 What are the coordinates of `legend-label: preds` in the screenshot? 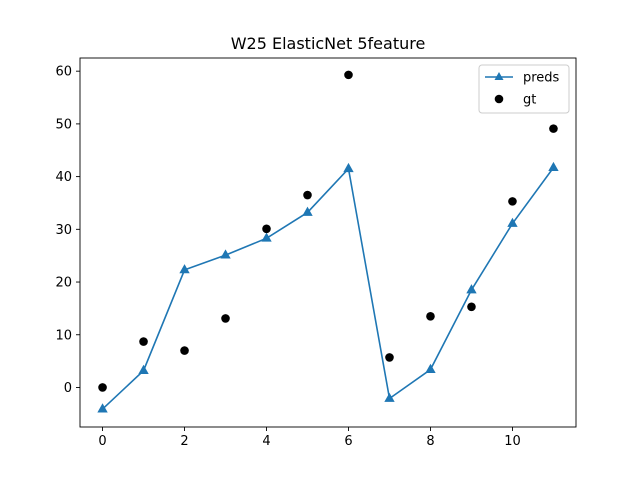 It's located at (541, 78).